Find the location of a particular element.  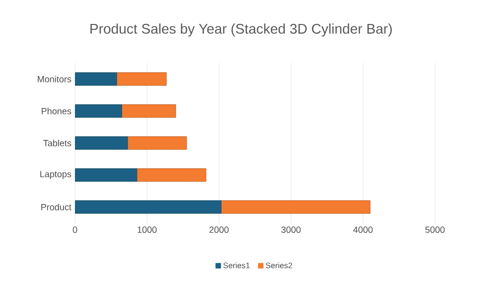

y-tick-label: Tablets is located at coordinates (57, 143).